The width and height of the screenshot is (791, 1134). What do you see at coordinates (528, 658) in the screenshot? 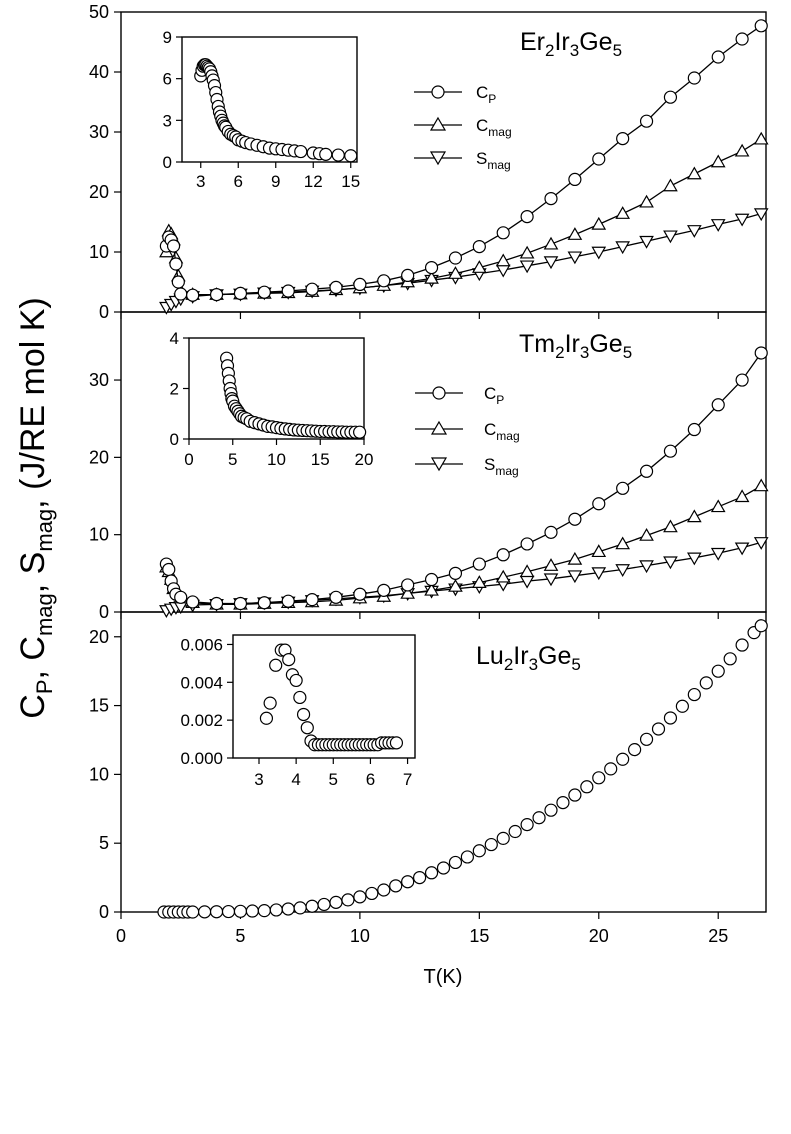
I see `panel-lu-title: Lu2Ir3Ge5` at bounding box center [528, 658].